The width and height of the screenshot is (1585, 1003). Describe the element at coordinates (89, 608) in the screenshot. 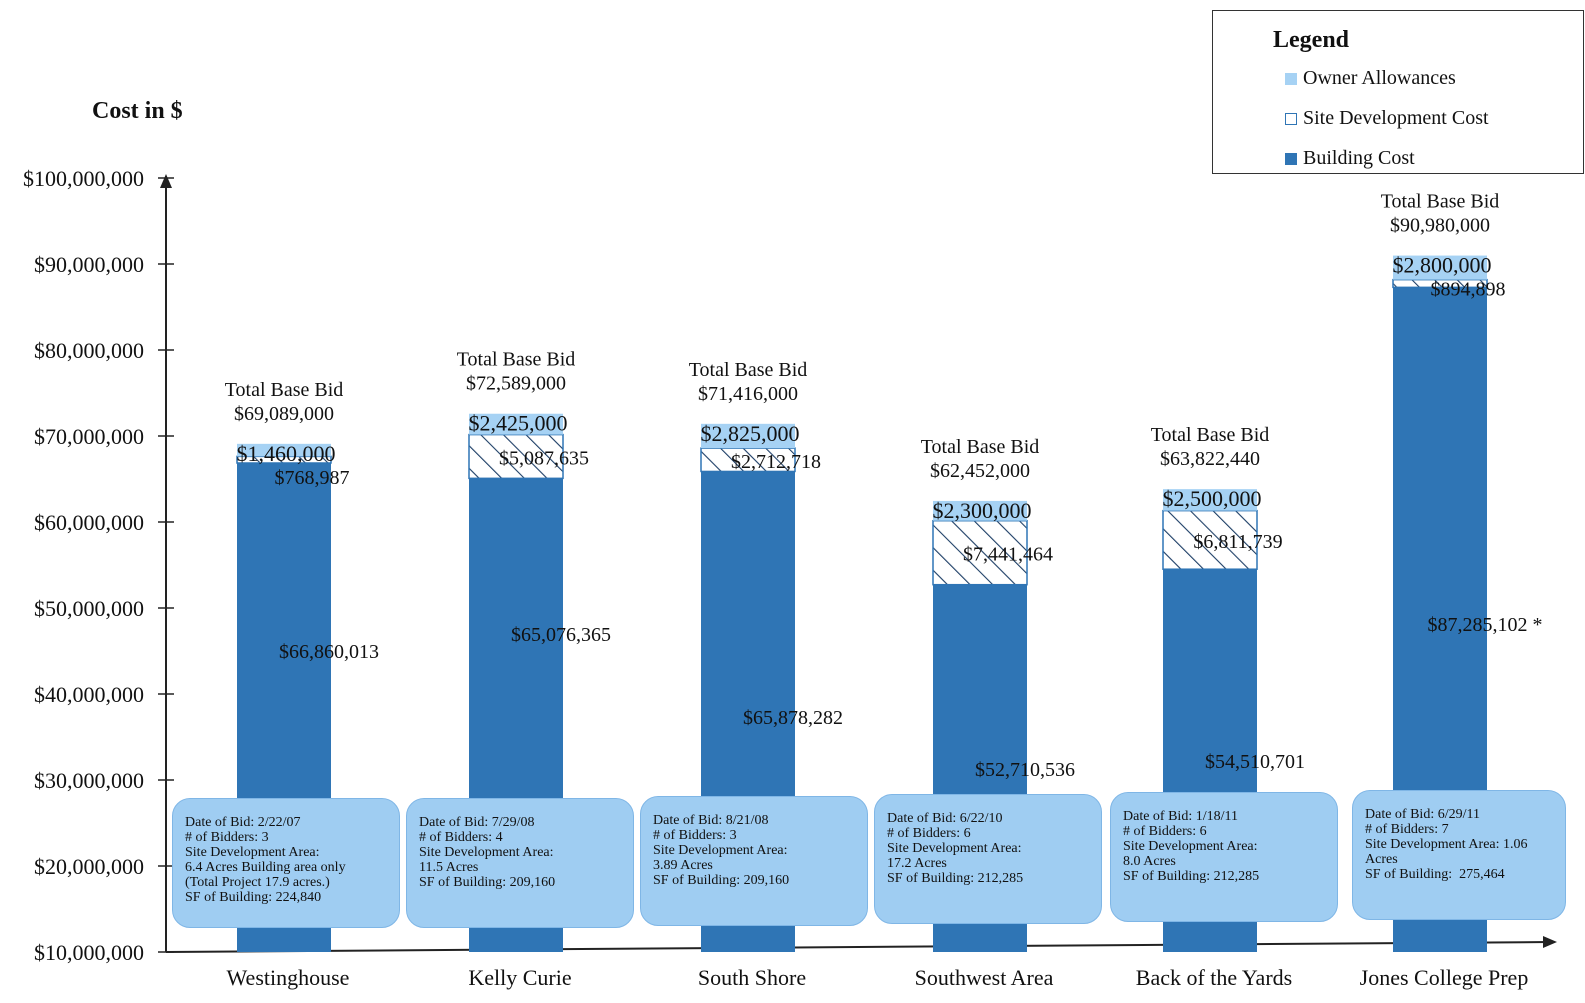

I see `y-tick-label: $50,000,000` at that location.